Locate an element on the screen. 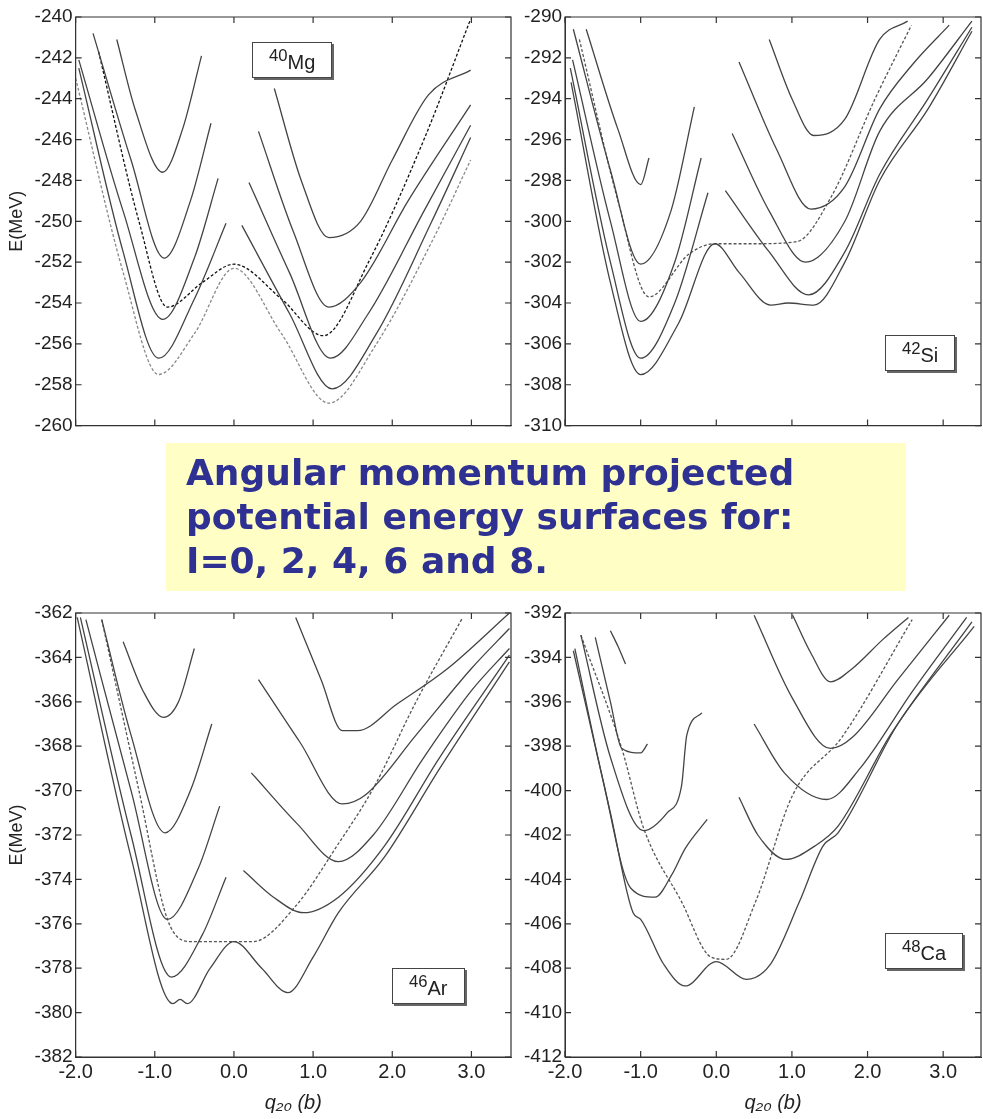  y-tick-label: -304 is located at coordinates (543, 302).